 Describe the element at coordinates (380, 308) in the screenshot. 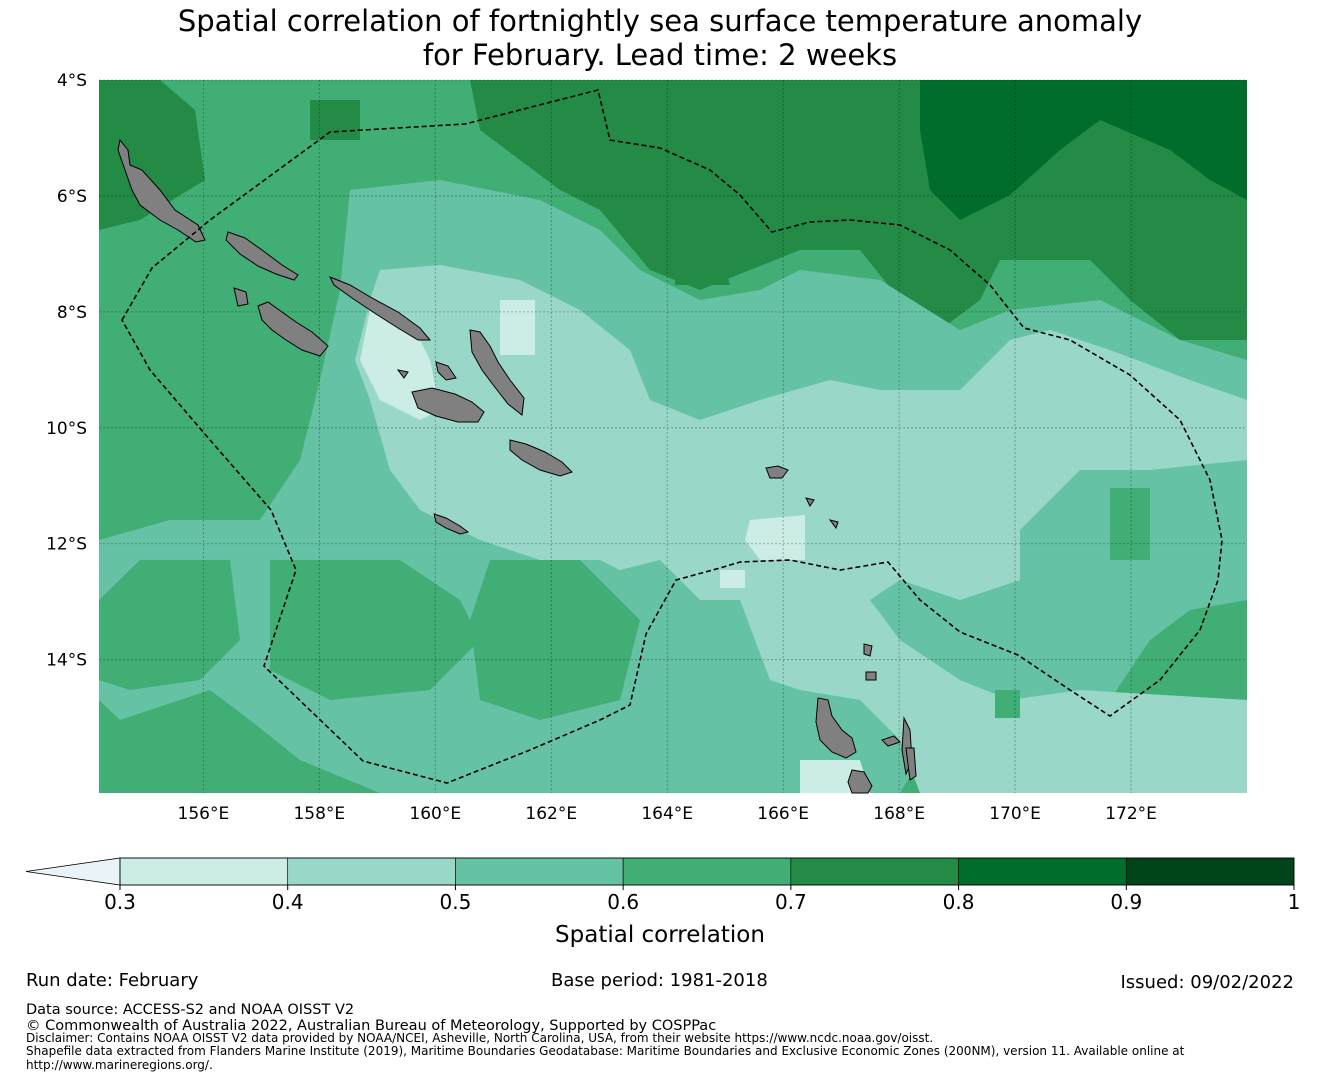

I see `santa-isabel-island` at that location.